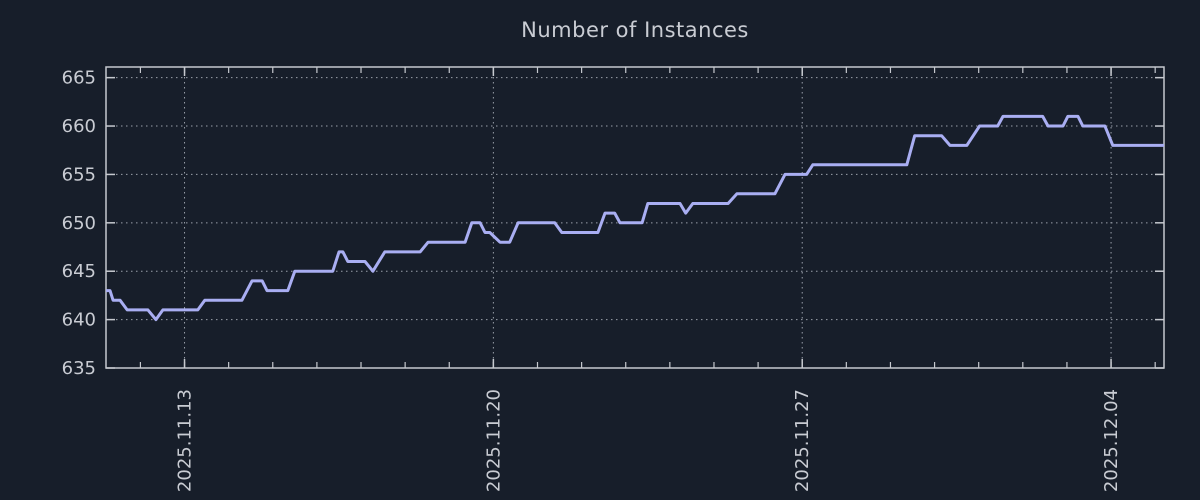 This screenshot has width=1200, height=500. Describe the element at coordinates (493, 440) in the screenshot. I see `x-tick-label: 2025.11.20` at that location.